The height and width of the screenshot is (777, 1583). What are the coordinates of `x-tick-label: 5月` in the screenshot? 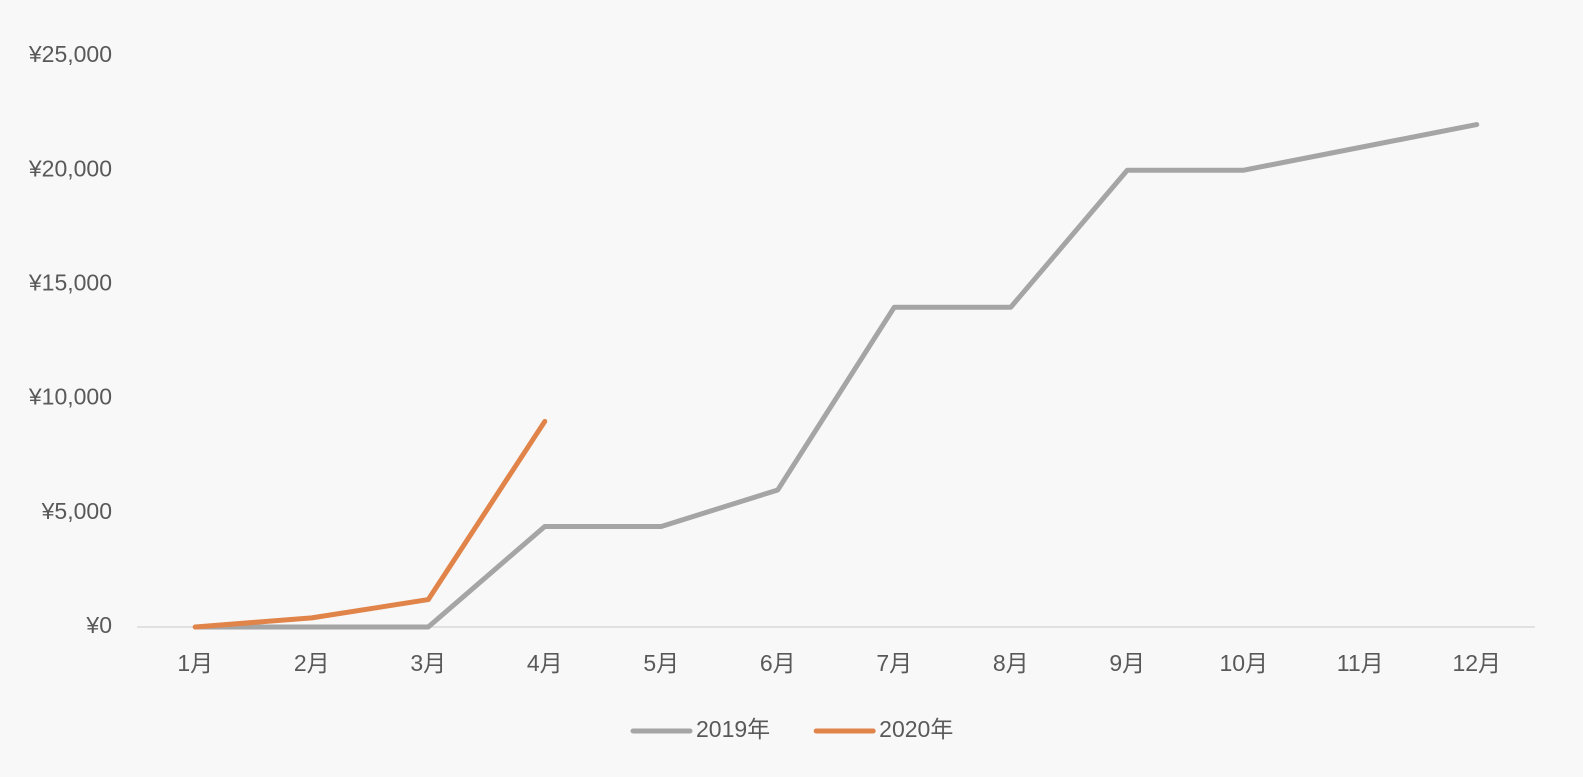 It's located at (661, 663).